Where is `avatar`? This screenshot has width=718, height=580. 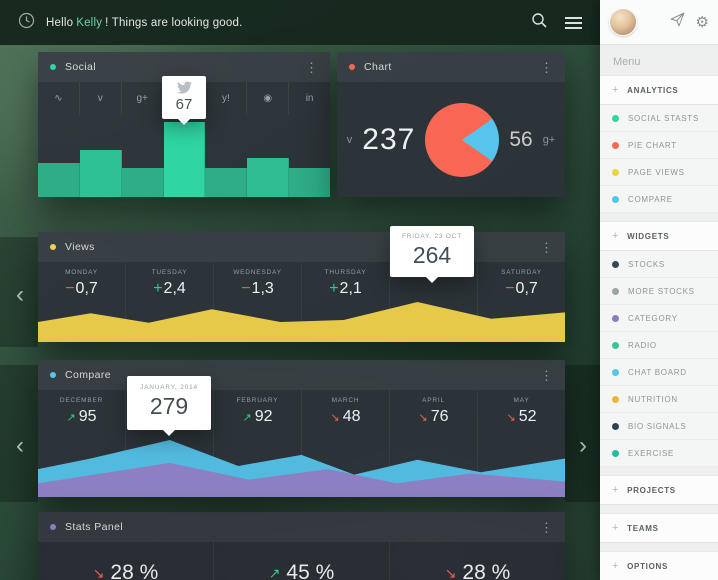
avatar is located at coordinates (623, 22).